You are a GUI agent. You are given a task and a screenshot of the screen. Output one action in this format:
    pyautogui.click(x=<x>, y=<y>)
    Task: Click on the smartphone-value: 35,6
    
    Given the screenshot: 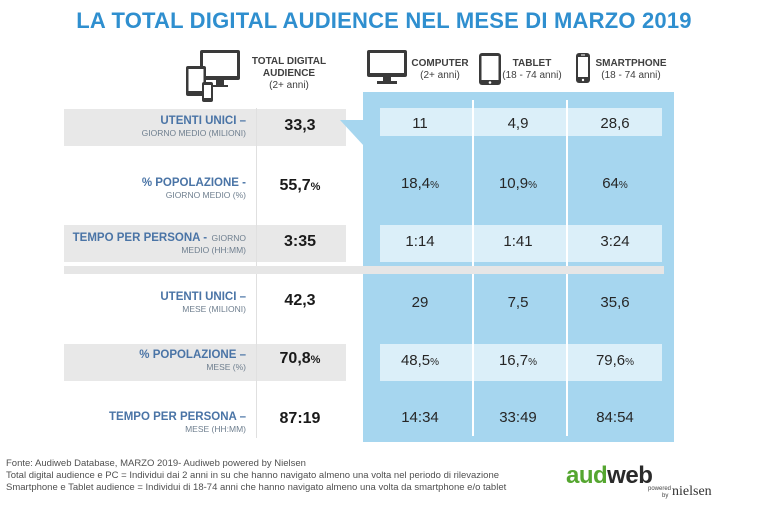 What is the action you would take?
    pyautogui.click(x=615, y=302)
    